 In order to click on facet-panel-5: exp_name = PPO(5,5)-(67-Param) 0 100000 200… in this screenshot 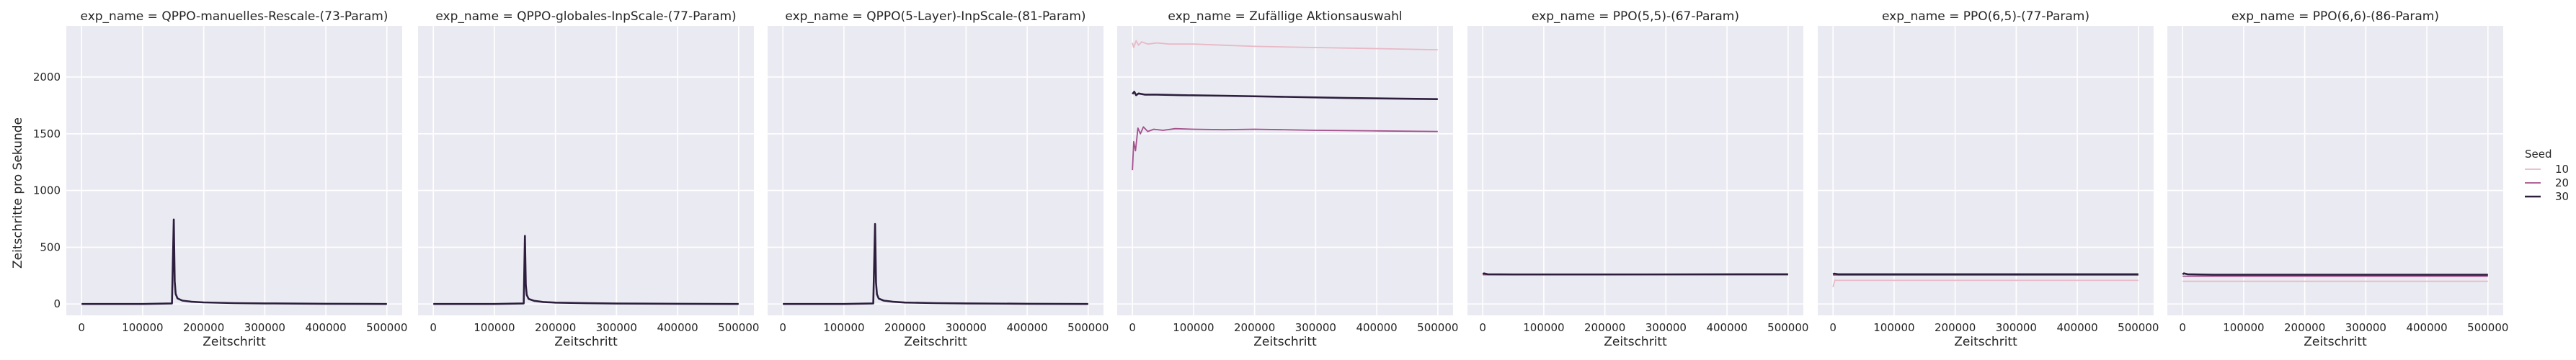, I will do `click(1638, 179)`.